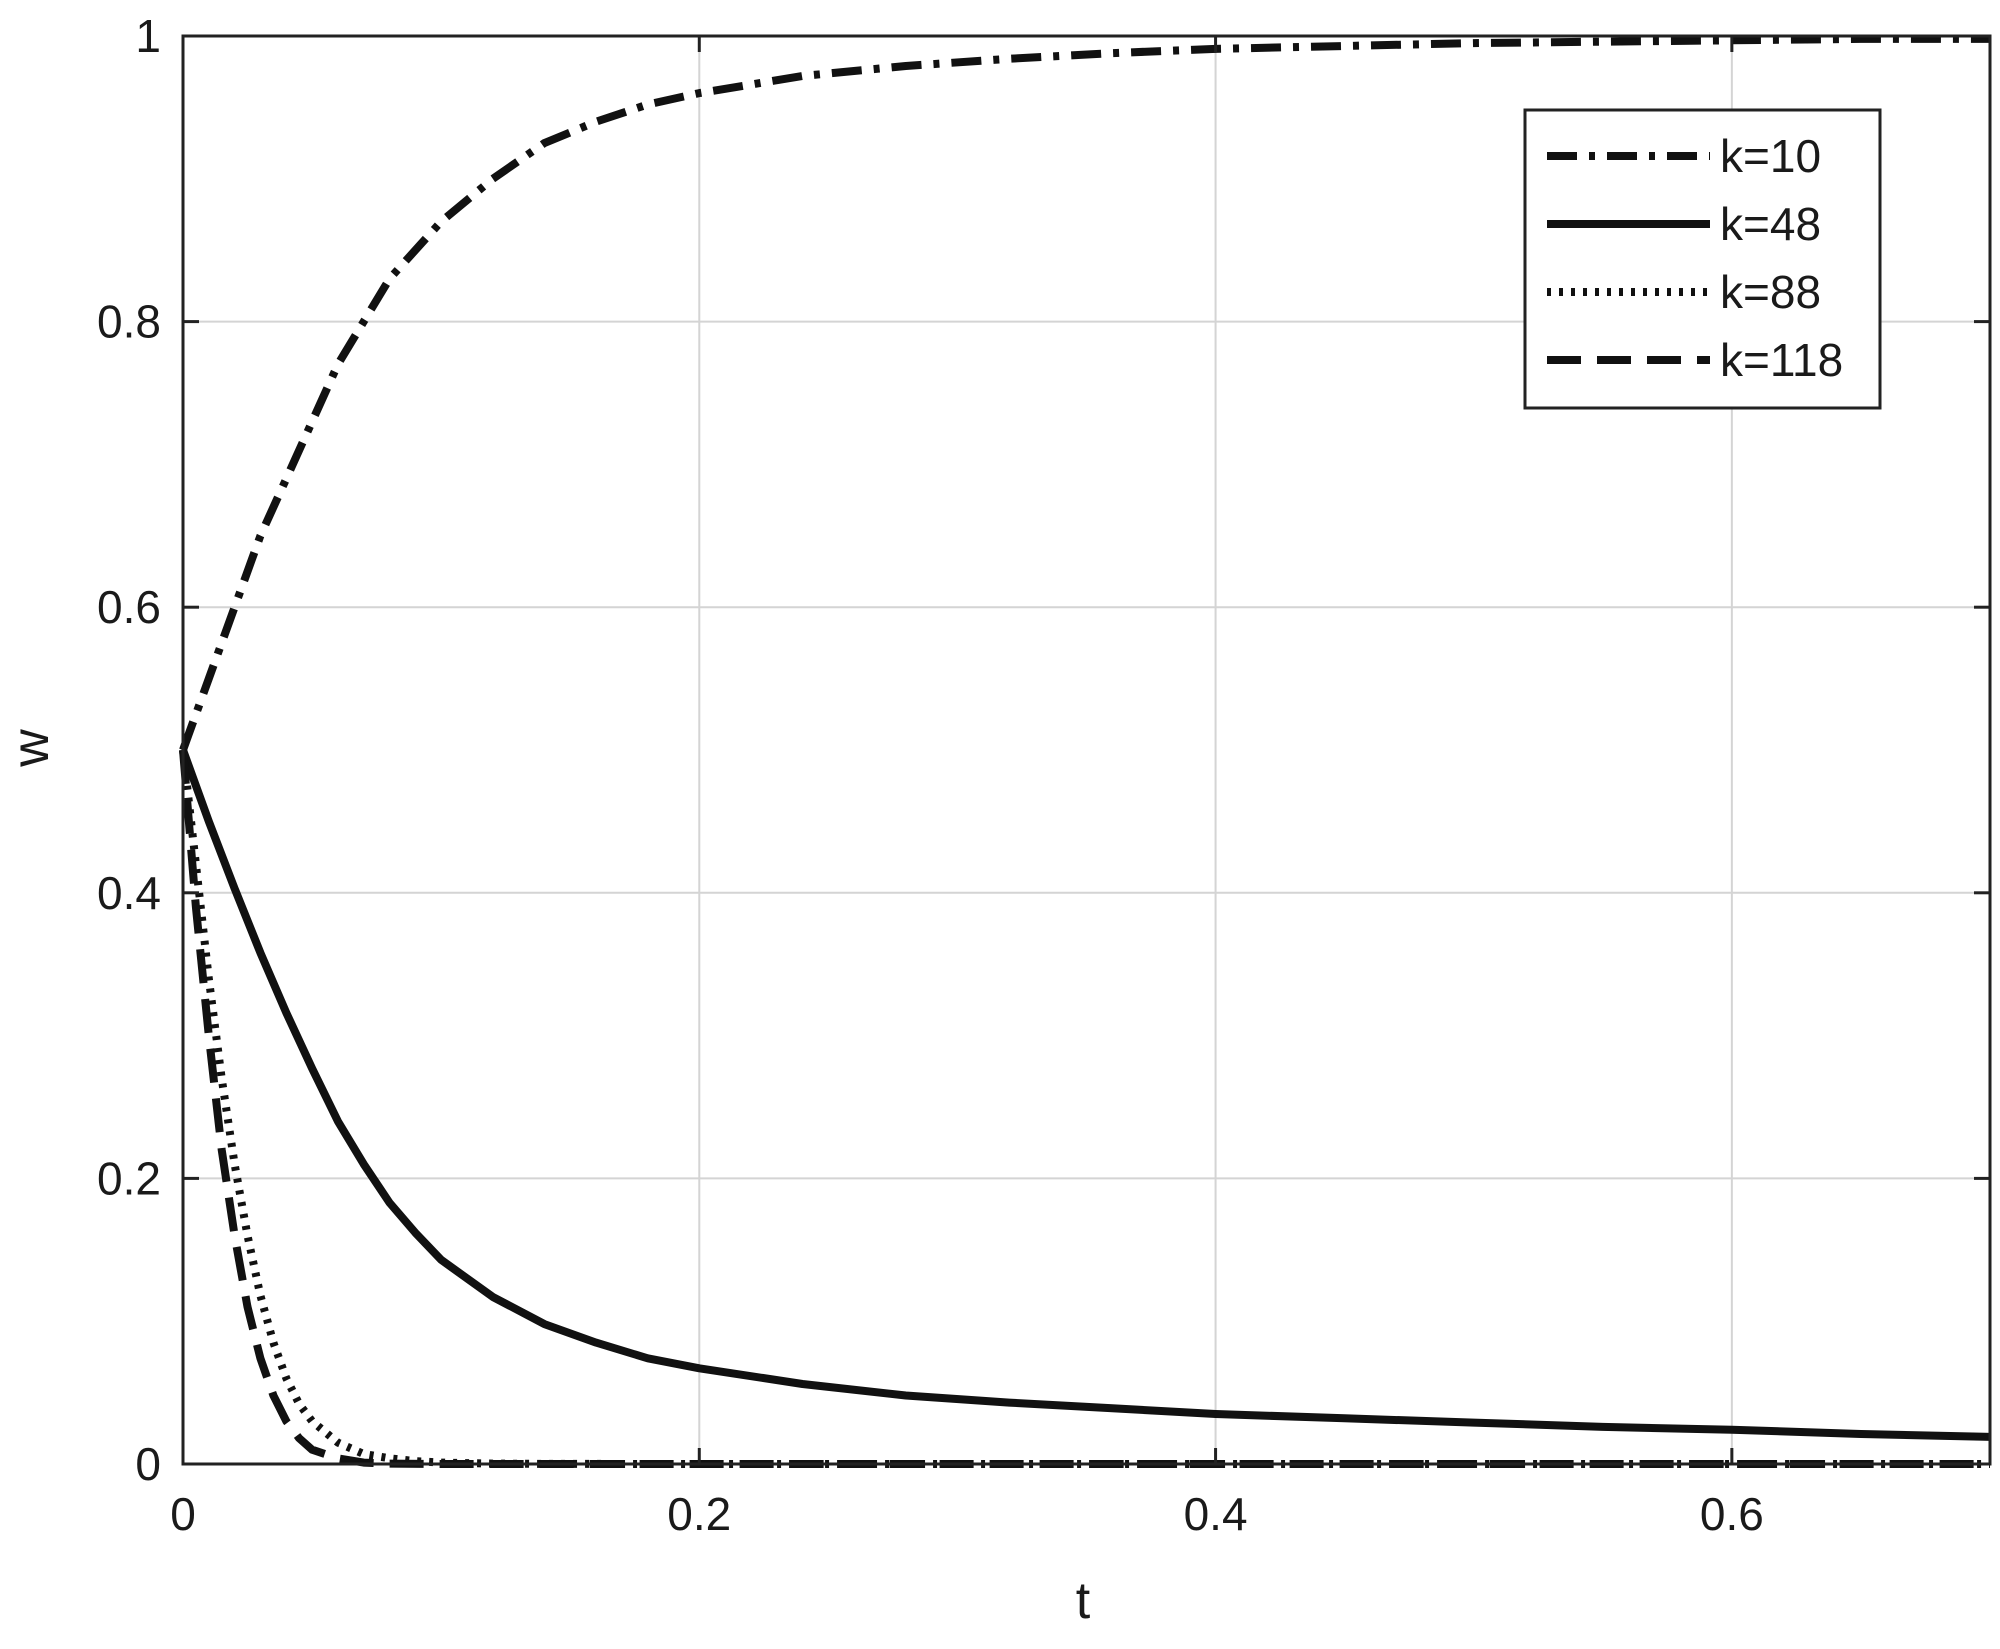 Image resolution: width=2000 pixels, height=1649 pixels. Describe the element at coordinates (129, 1178) in the screenshot. I see `y-tick-label: 0.2` at that location.